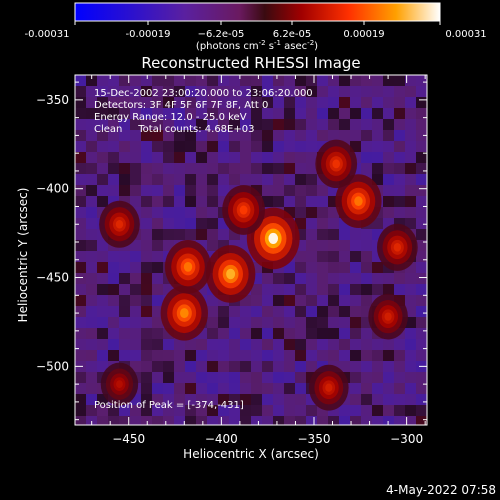 This screenshot has width=500, height=500. What do you see at coordinates (314, 439) in the screenshot?
I see `x-tick-label: −350` at bounding box center [314, 439].